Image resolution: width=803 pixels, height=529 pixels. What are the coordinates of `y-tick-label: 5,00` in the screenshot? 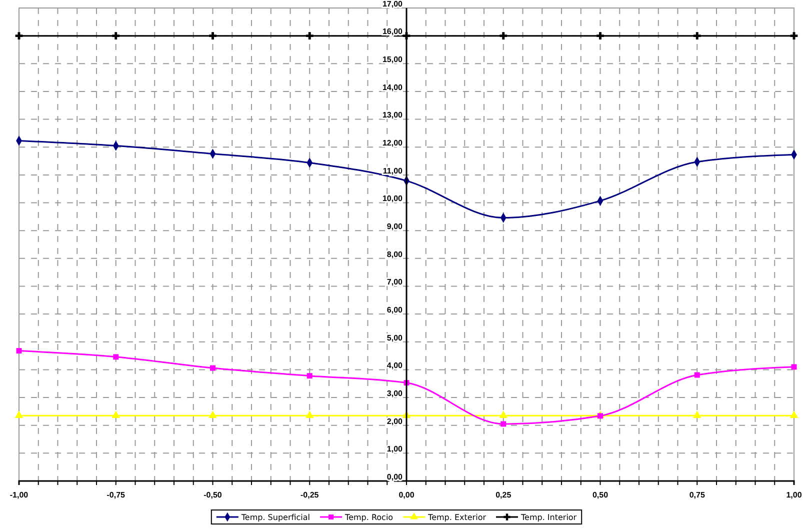 It's located at (395, 337).